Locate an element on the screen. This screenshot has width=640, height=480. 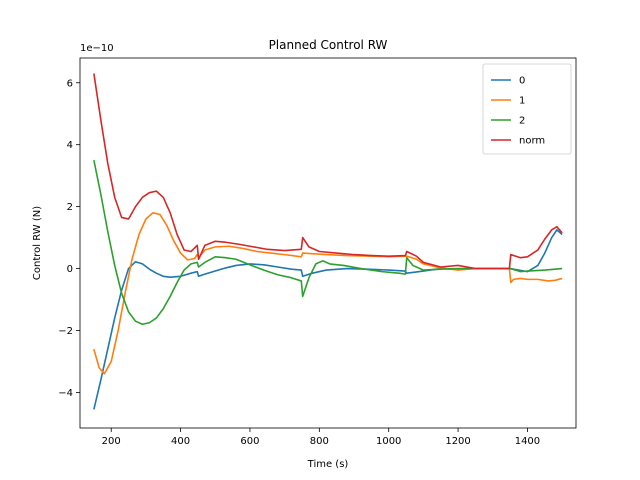
legend-box is located at coordinates (527, 109).